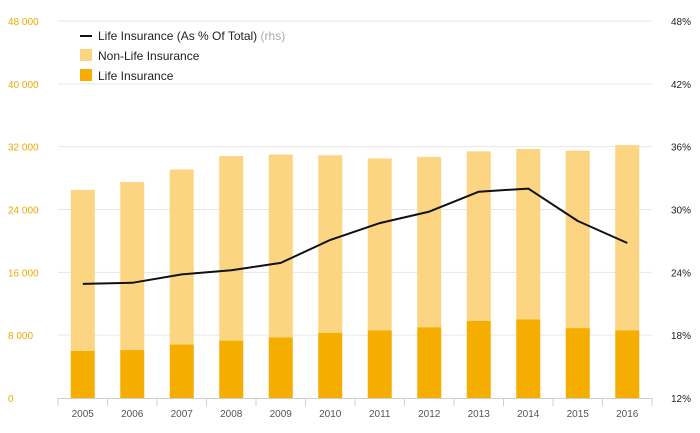  Describe the element at coordinates (149, 56) in the screenshot. I see `legend-label-non-life: Non-Life Insurance` at that location.